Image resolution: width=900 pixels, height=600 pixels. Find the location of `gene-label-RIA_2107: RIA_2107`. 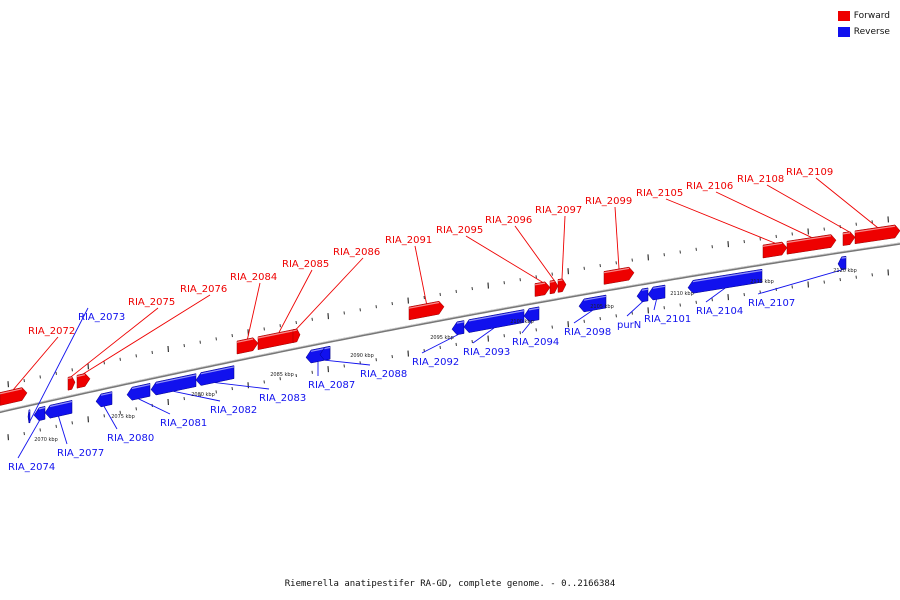

gene-label-RIA_2107: RIA_2107 is located at coordinates (771, 303).